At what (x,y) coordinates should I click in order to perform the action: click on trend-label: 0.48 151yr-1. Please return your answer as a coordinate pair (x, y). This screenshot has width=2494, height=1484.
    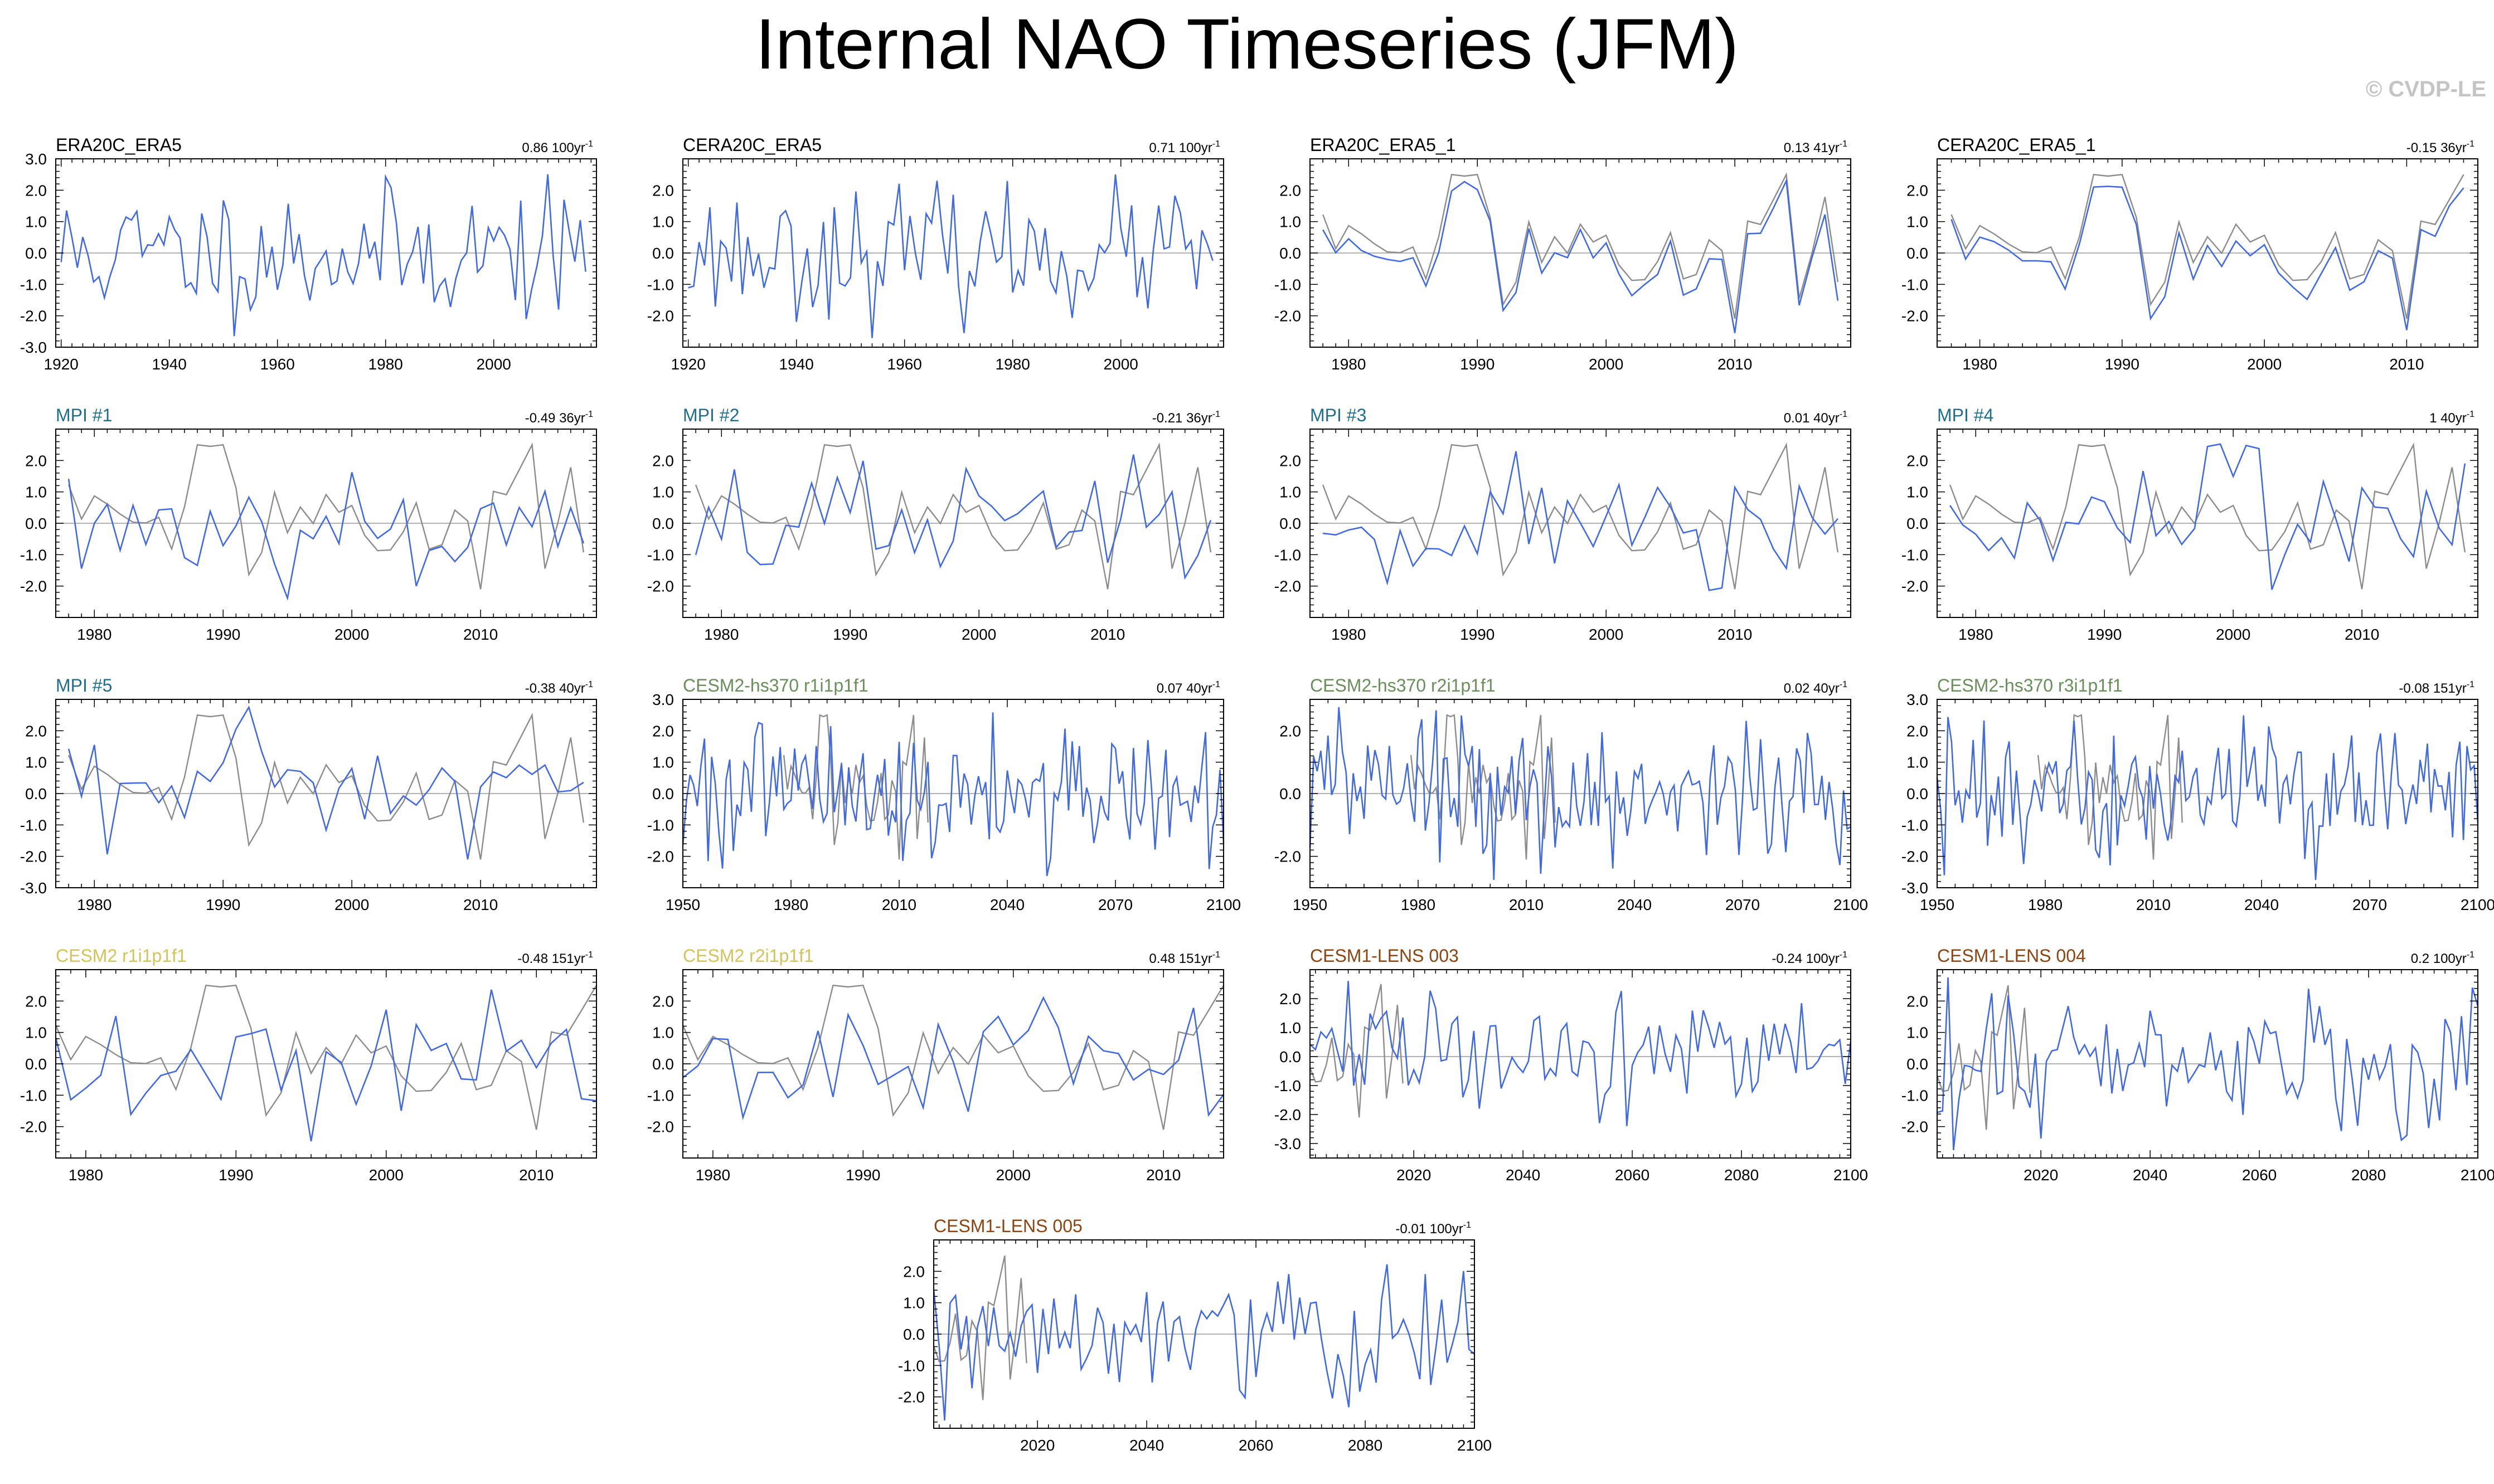
    Looking at the image, I should click on (1184, 958).